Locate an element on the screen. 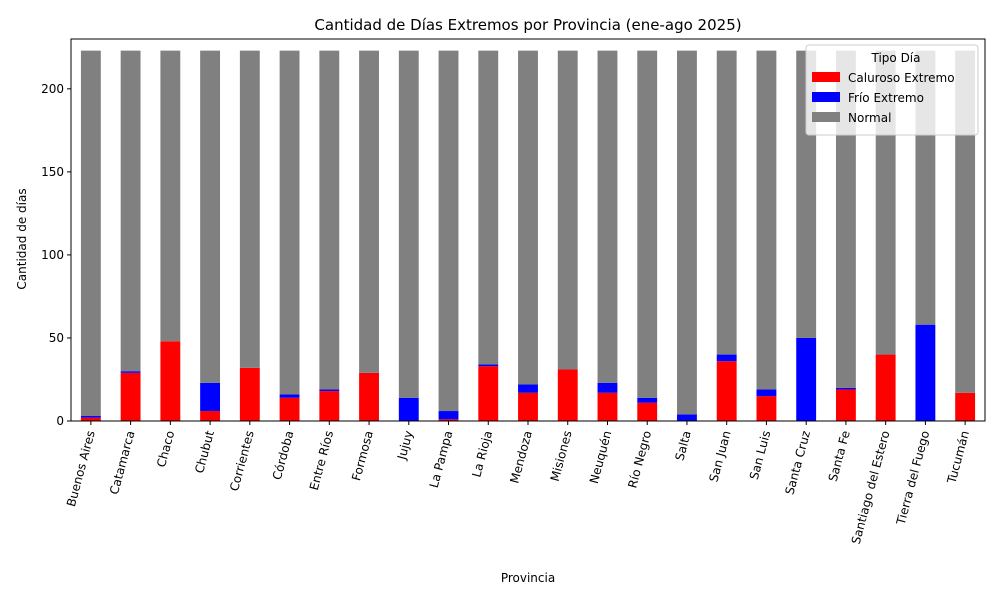 This screenshot has height=600, width=1000. y-axis: 0 50 100 150 200 is located at coordinates (56, 255).